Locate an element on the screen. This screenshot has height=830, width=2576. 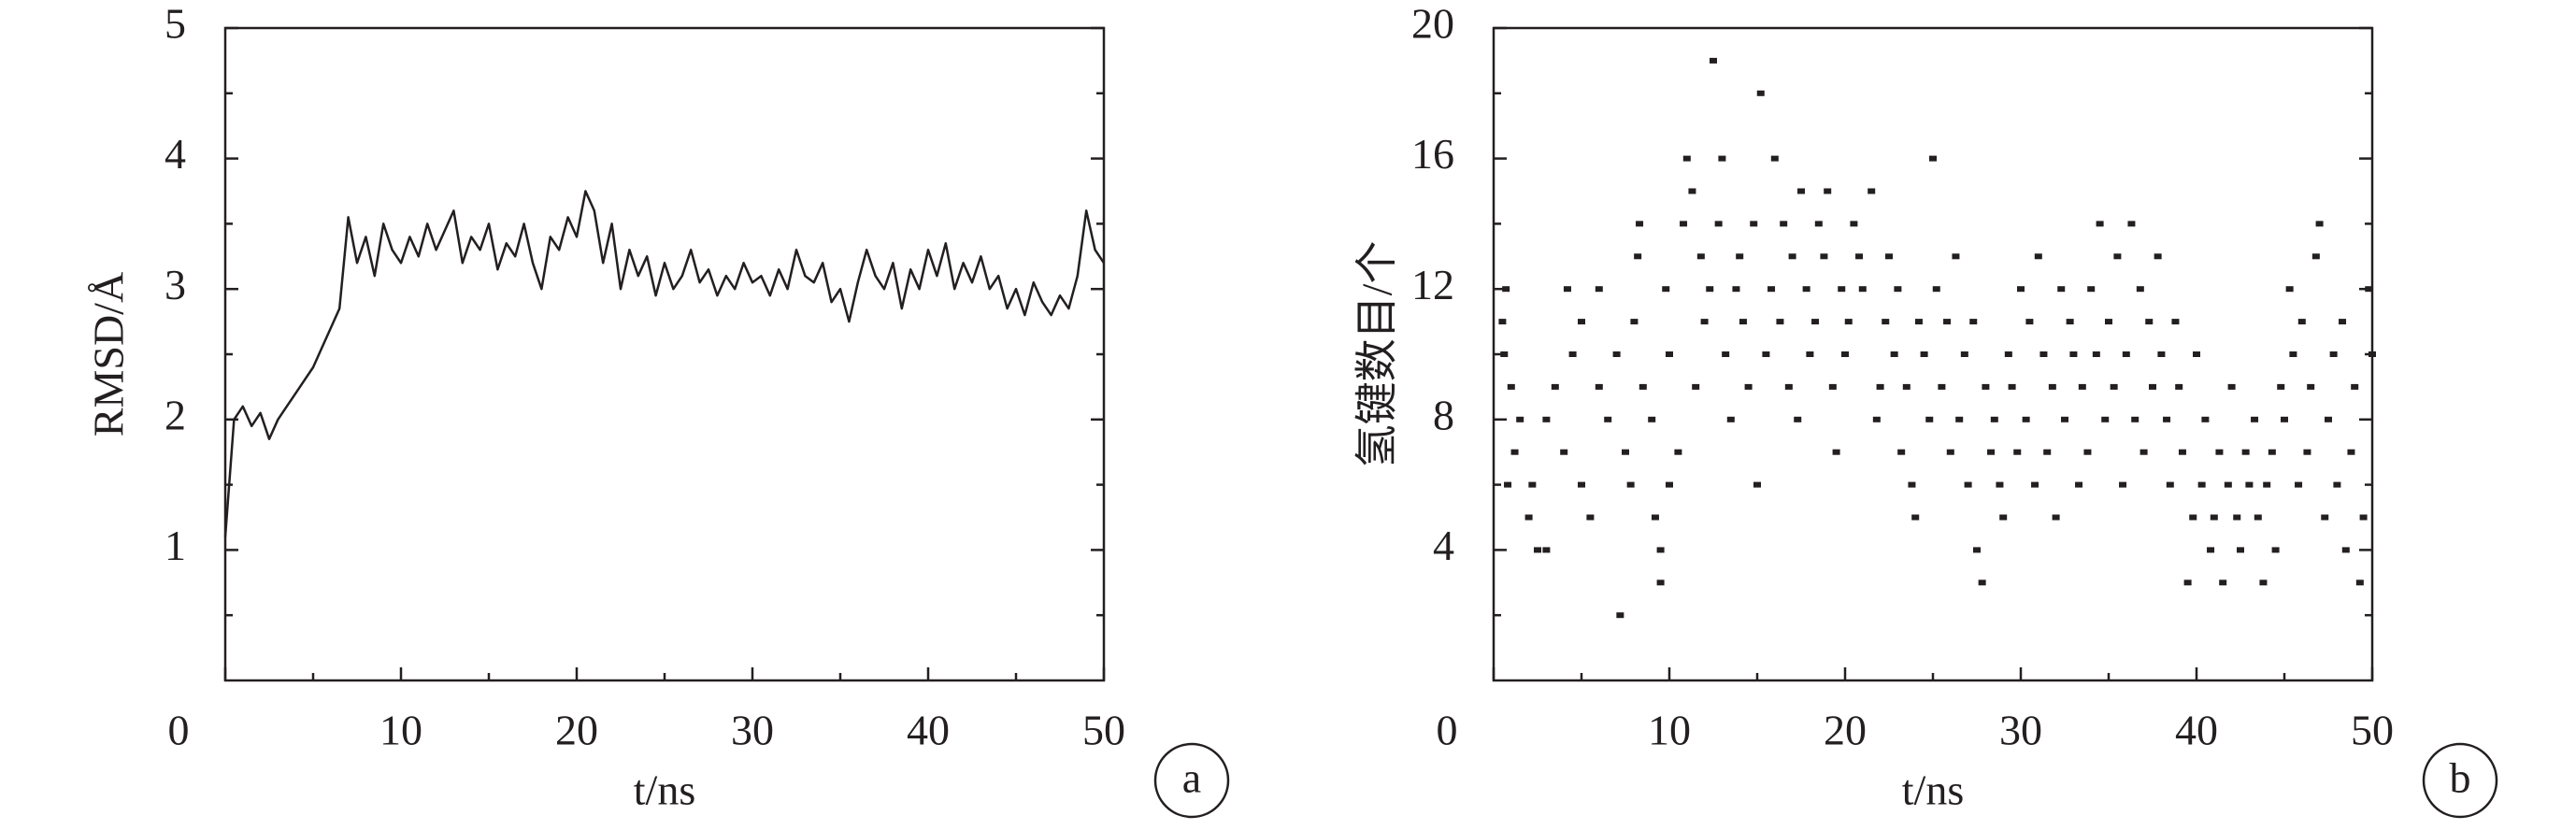
y-axis-label: 氢键数目/个 is located at coordinates (1377, 354).